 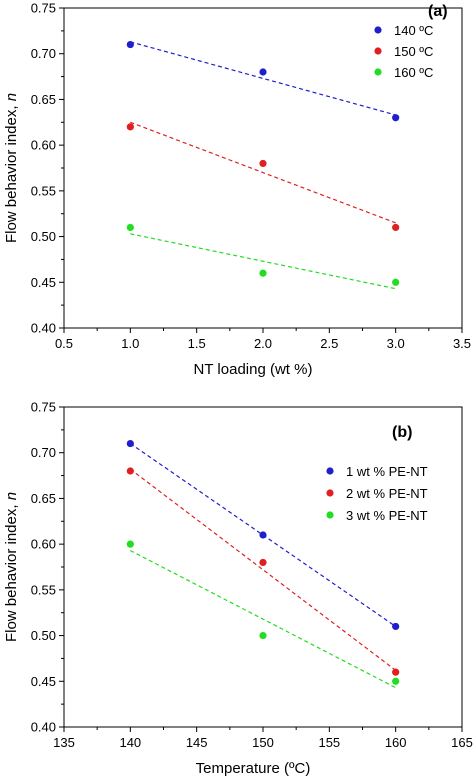 I want to click on x-tick-label: 165, so click(x=462, y=742).